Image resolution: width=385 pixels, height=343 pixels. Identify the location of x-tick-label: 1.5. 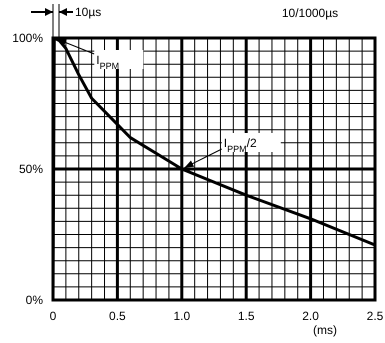
(246, 316).